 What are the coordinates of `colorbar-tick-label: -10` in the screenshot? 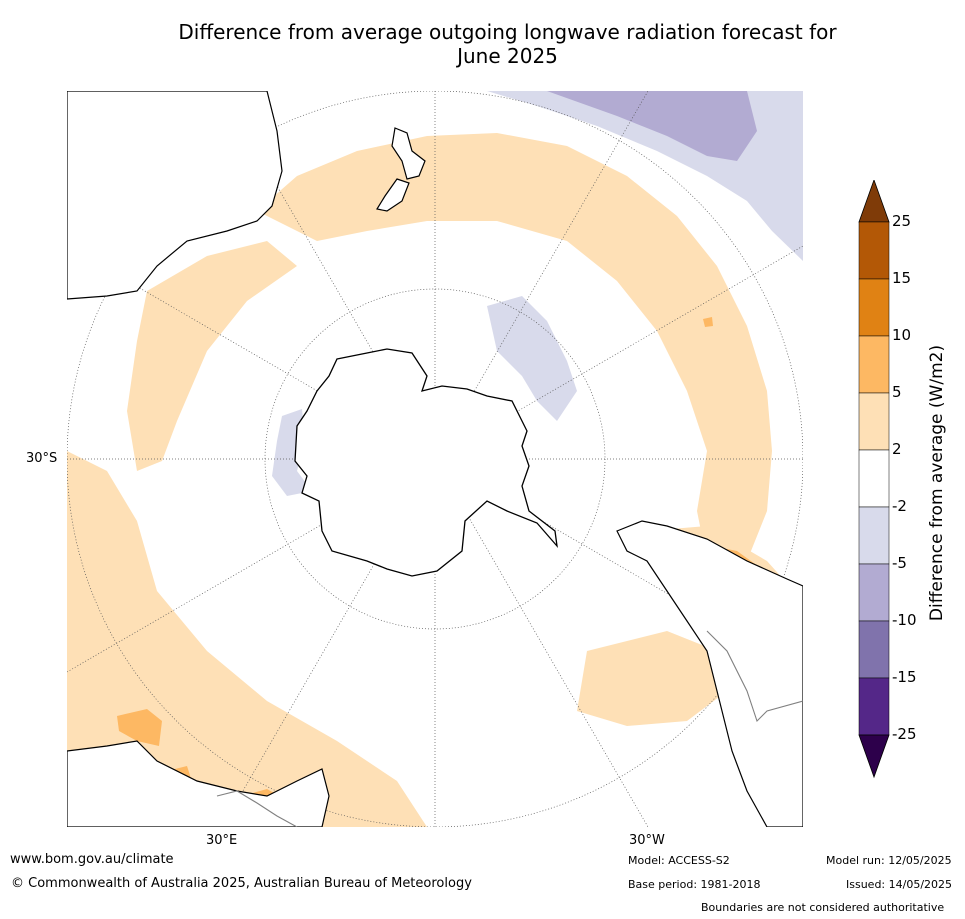 It's located at (904, 620).